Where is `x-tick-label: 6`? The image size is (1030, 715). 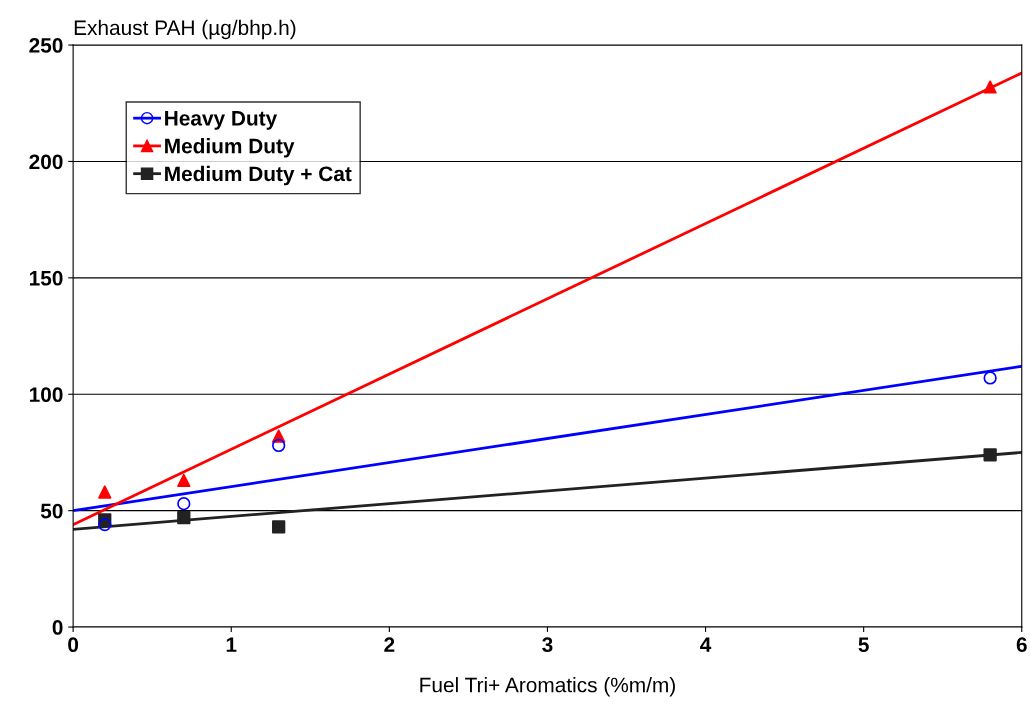 x-tick-label: 6 is located at coordinates (1021, 645).